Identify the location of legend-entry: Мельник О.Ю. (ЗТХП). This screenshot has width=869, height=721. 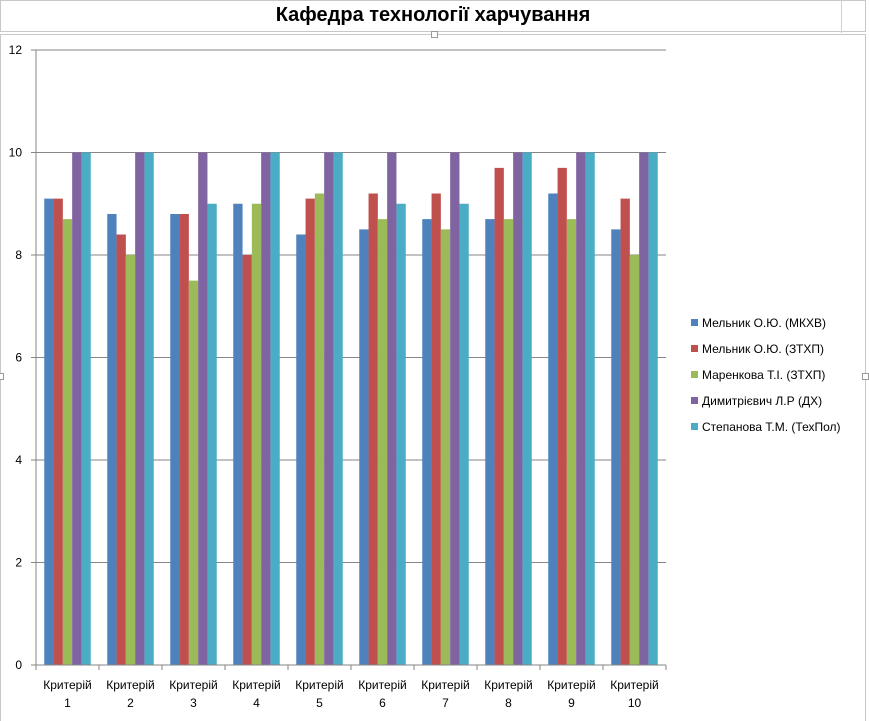
(763, 349).